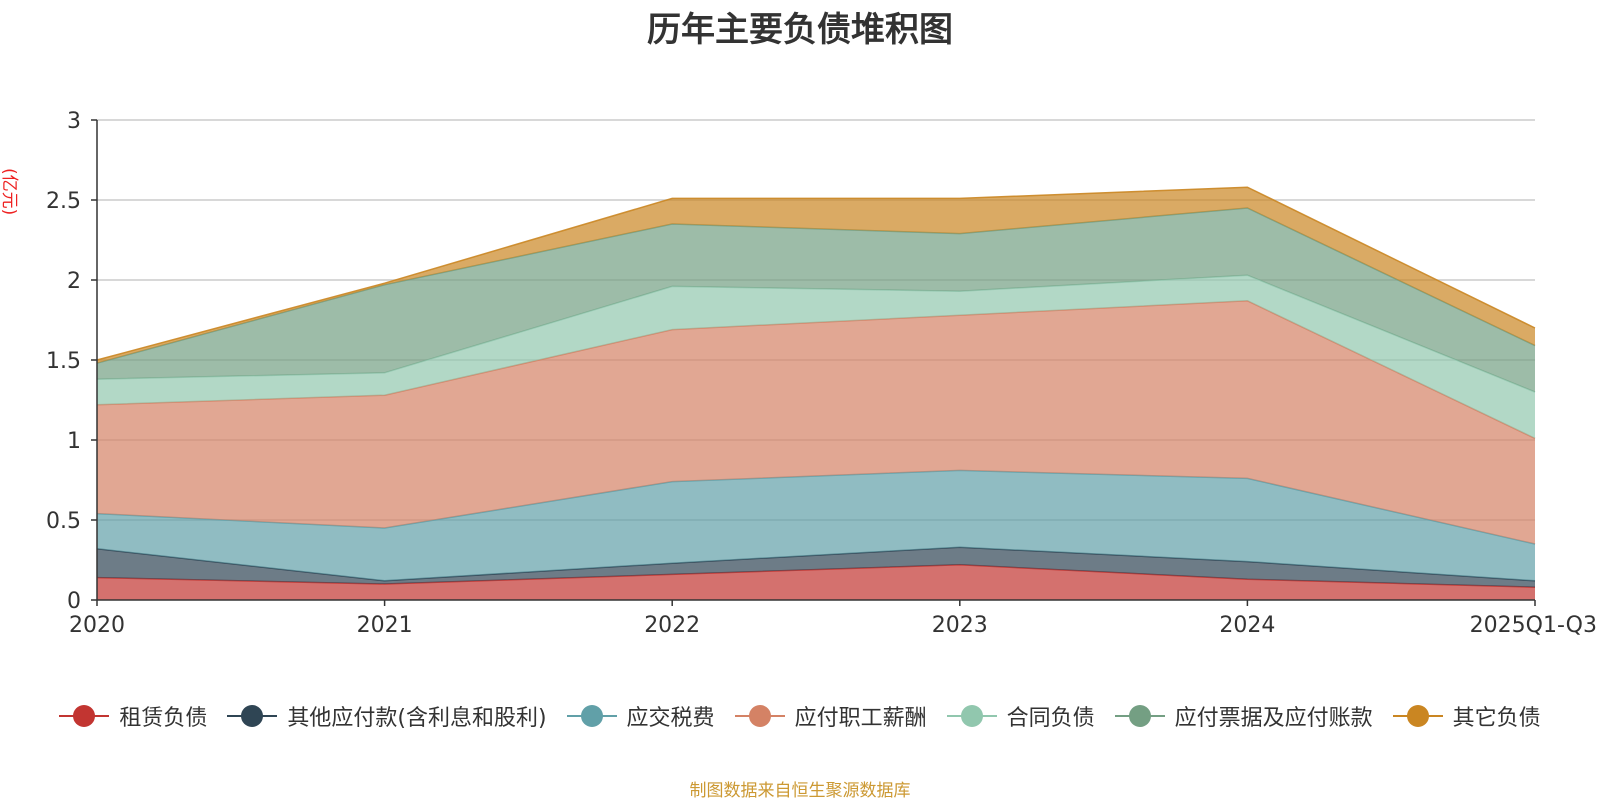 The image size is (1600, 801). Describe the element at coordinates (74, 601) in the screenshot. I see `y-tick-label: 0` at that location.